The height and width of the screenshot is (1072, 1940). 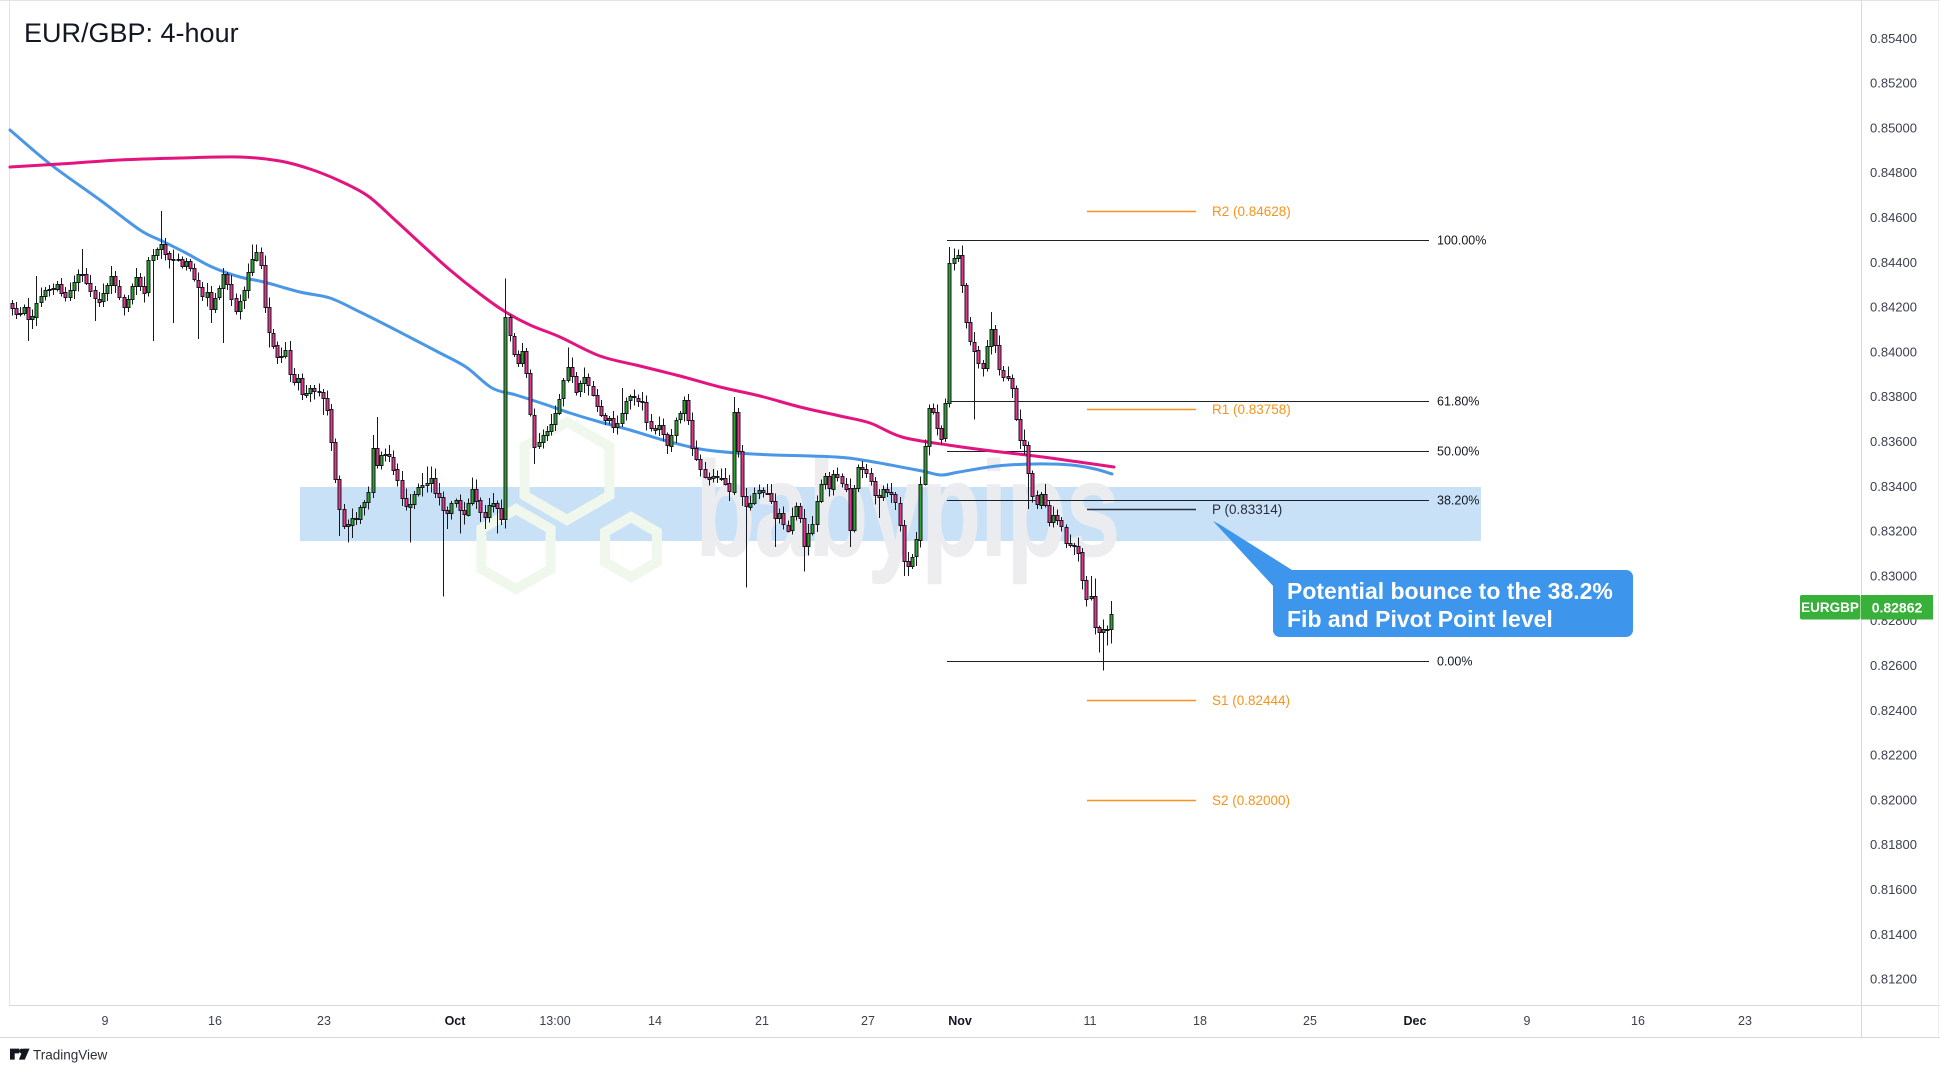 I want to click on svg-text: 0.85400, so click(x=1893, y=38).